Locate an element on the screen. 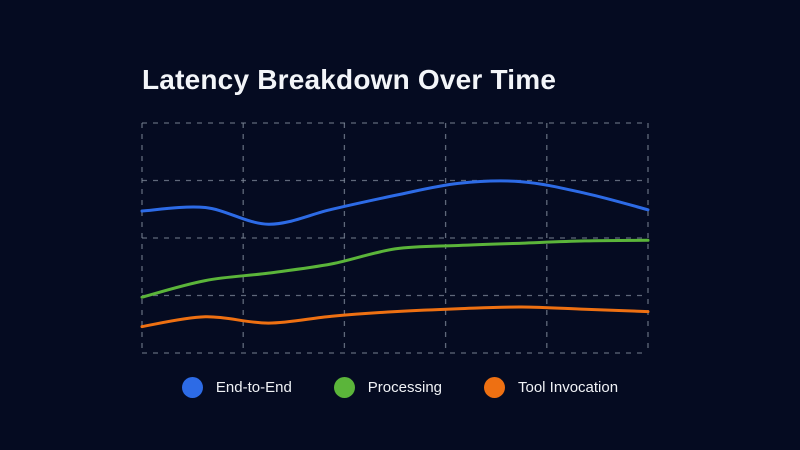 The image size is (800, 450). processing-dot-icon is located at coordinates (344, 387).